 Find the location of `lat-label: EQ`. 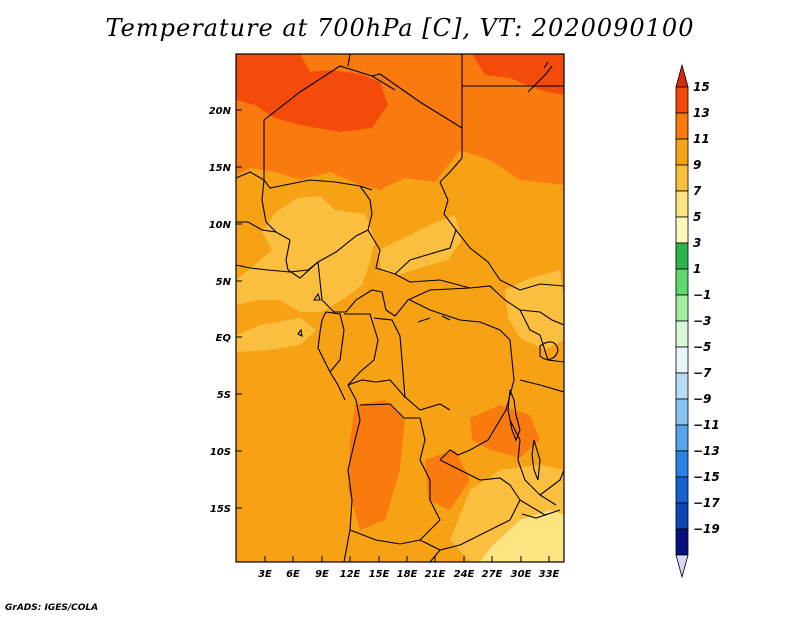

lat-label: EQ is located at coordinates (224, 338).